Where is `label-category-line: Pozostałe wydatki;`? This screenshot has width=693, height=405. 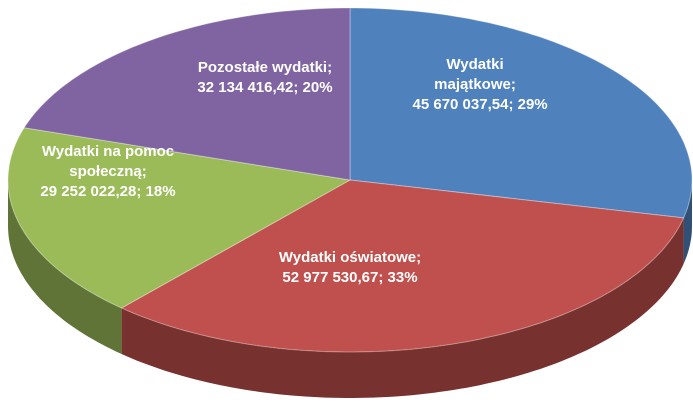
label-category-line: Pozostałe wydatki; is located at coordinates (265, 68).